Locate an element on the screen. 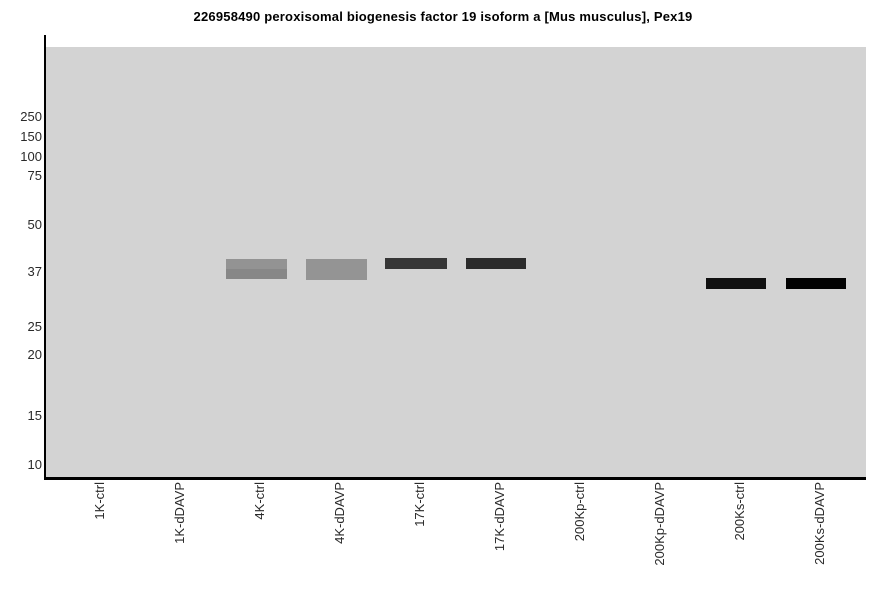 The height and width of the screenshot is (595, 886). x-axis-line is located at coordinates (455, 478).